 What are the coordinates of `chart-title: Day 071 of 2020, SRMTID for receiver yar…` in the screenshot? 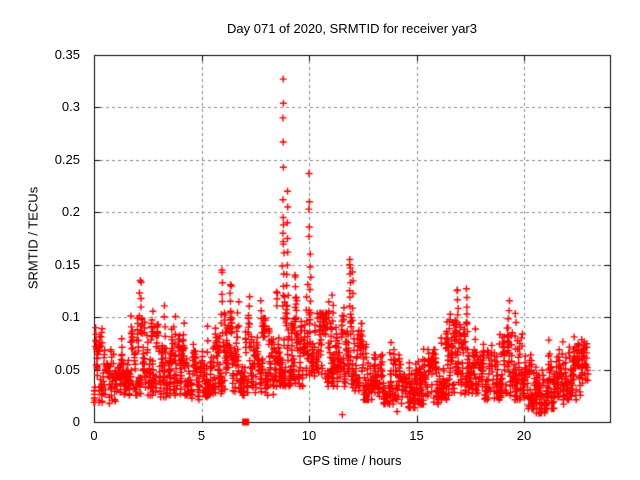 It's located at (352, 28).